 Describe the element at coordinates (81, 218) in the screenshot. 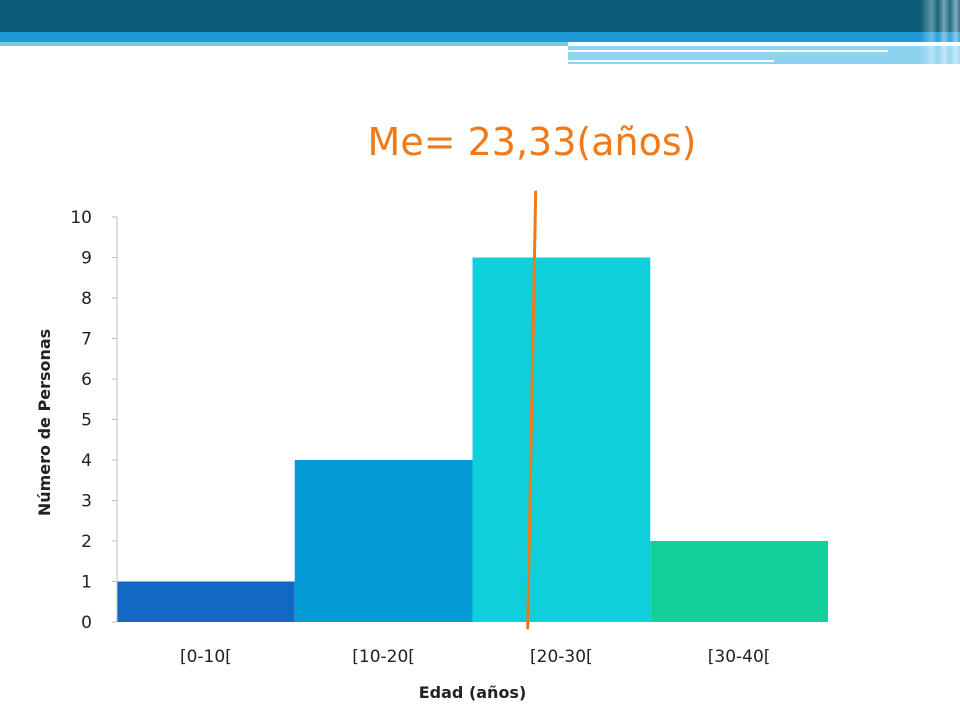

I see `y-tick-label: 10` at that location.